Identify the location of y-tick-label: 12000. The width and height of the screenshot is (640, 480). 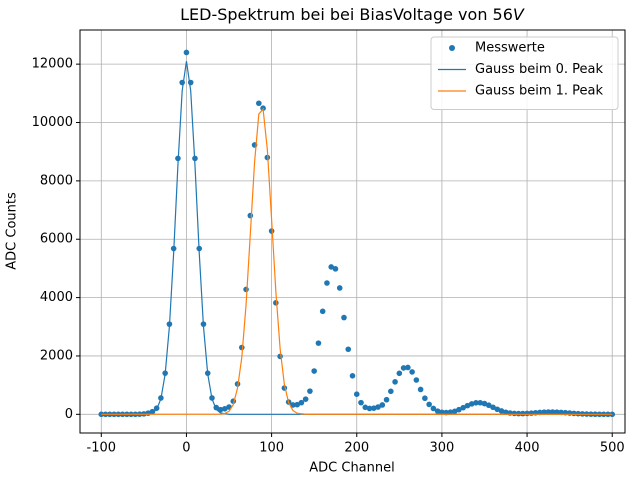
(52, 64).